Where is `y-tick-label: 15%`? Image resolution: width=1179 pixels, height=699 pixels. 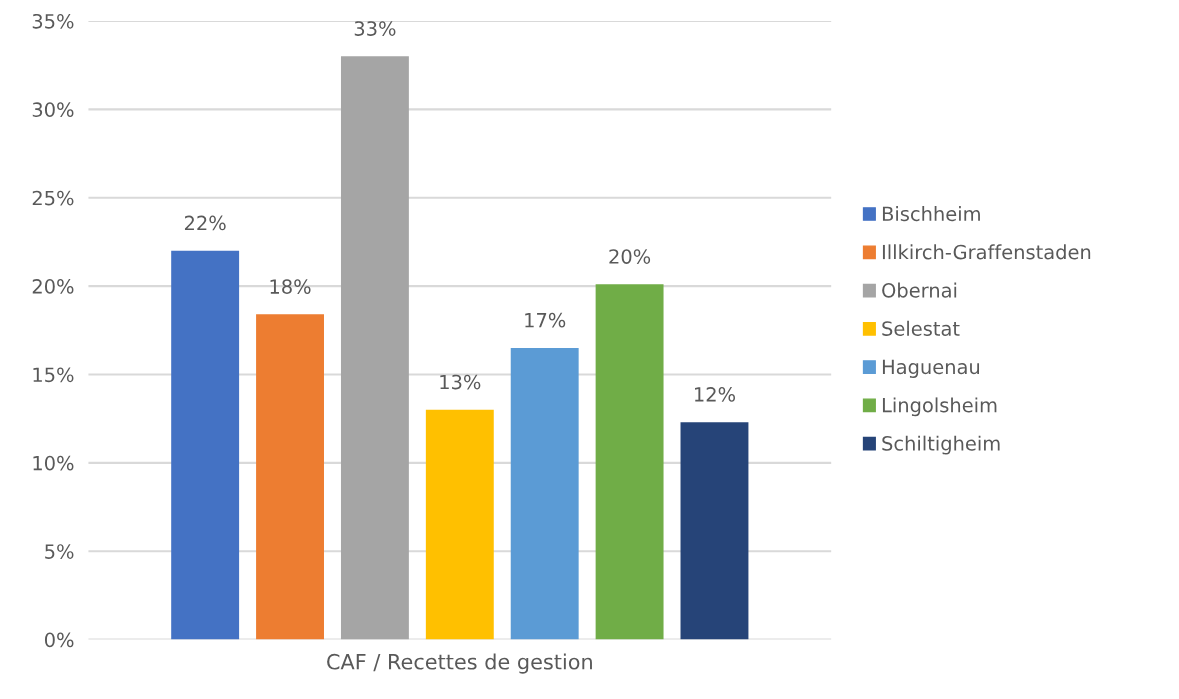 y-tick-label: 15% is located at coordinates (53, 375).